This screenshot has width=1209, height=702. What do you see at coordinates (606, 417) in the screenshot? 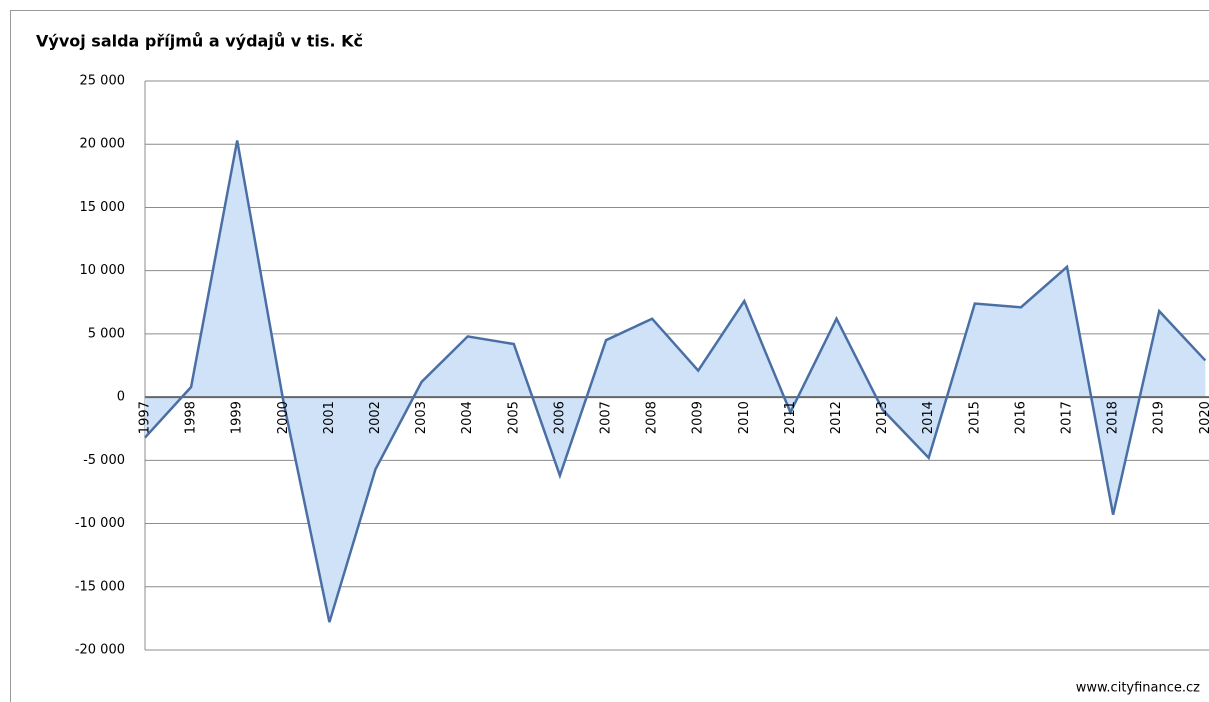
I see `x-tick-label: 2007` at bounding box center [606, 417].